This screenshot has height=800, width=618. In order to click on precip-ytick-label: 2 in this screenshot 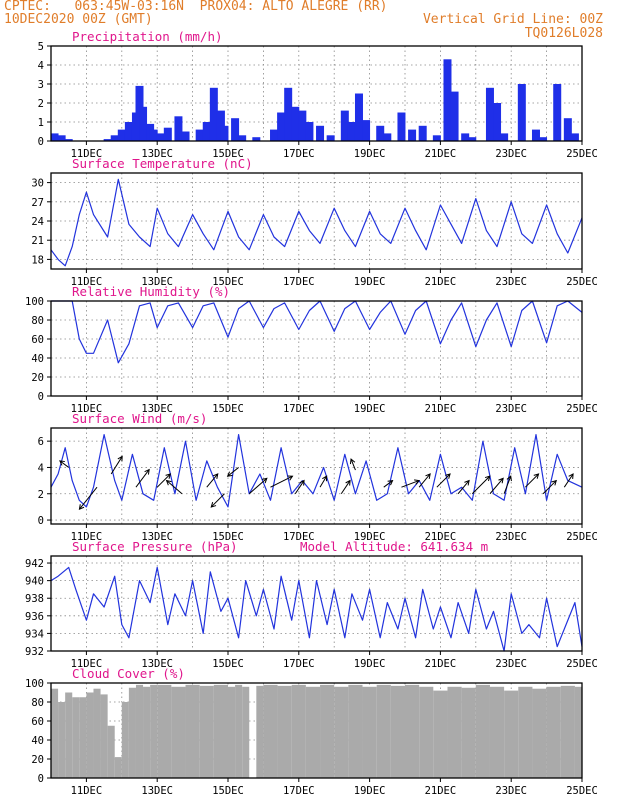, I will do `click(41, 104)`.